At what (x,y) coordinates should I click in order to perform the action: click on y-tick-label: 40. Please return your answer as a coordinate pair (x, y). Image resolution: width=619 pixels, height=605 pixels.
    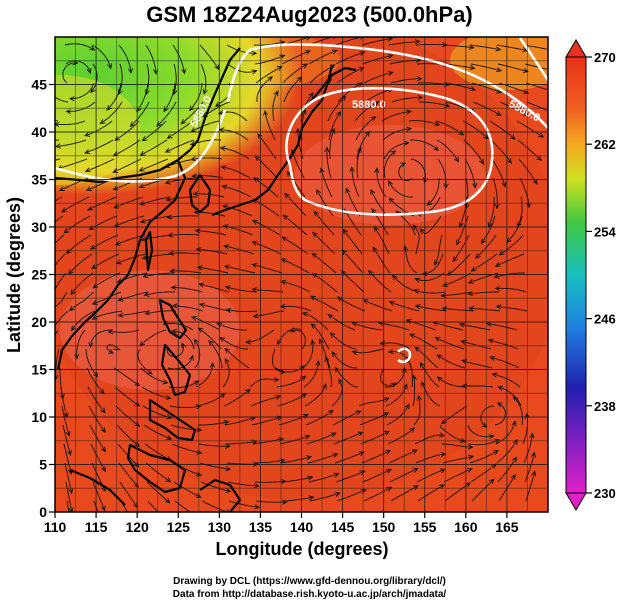
    Looking at the image, I should click on (39, 132).